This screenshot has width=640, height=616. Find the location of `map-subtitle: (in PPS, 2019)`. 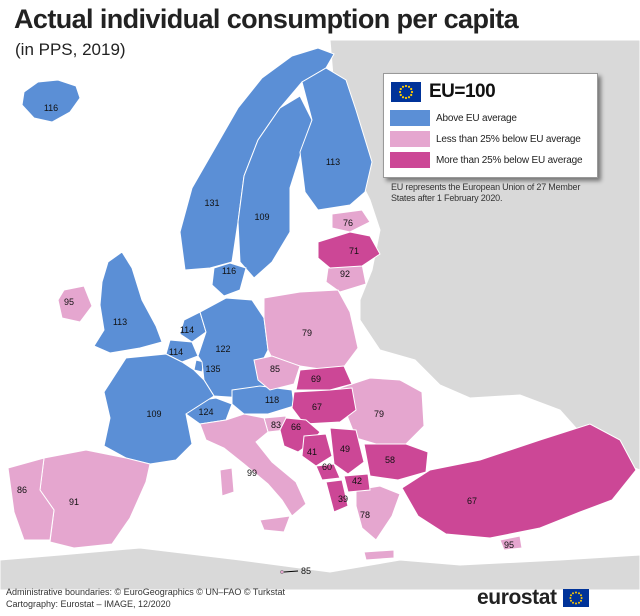

map-subtitle: (in PPS, 2019) is located at coordinates (70, 49).